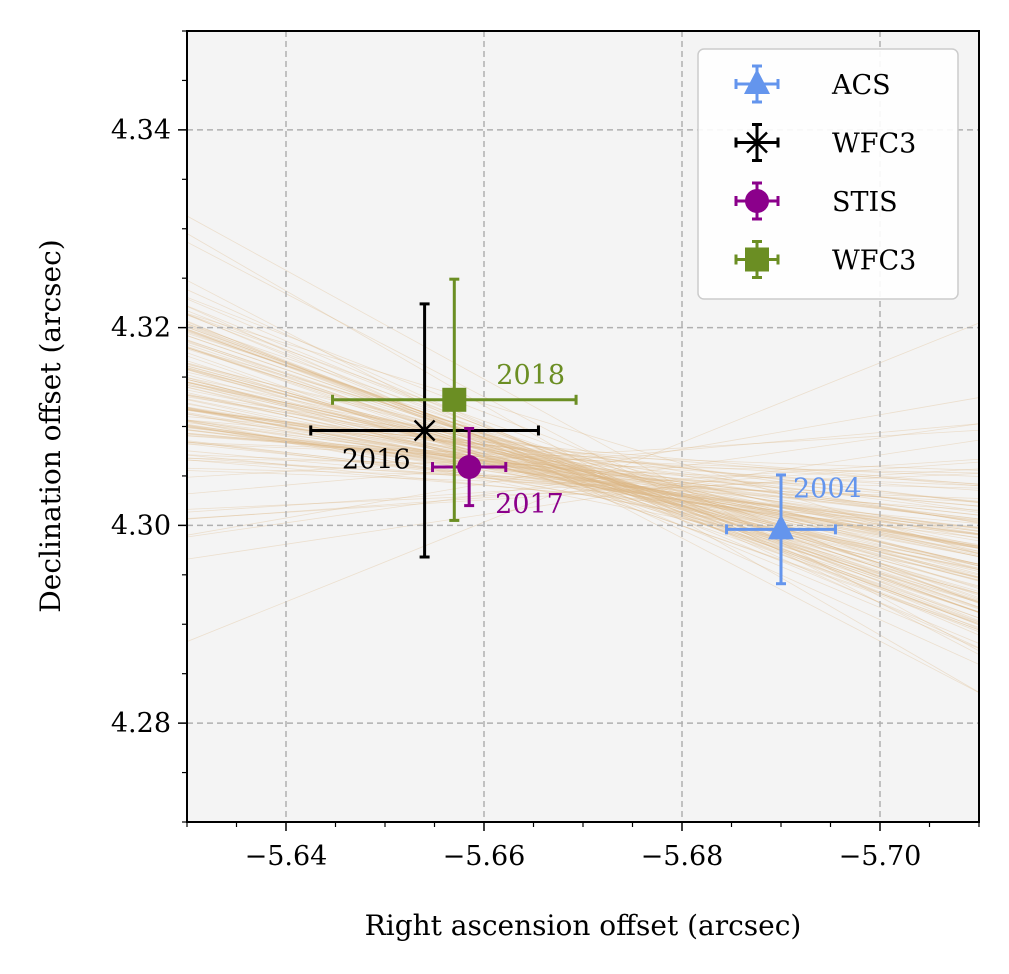 Image resolution: width=1009 pixels, height=974 pixels. Describe the element at coordinates (880, 856) in the screenshot. I see `x-tick-label: −5.70` at that location.